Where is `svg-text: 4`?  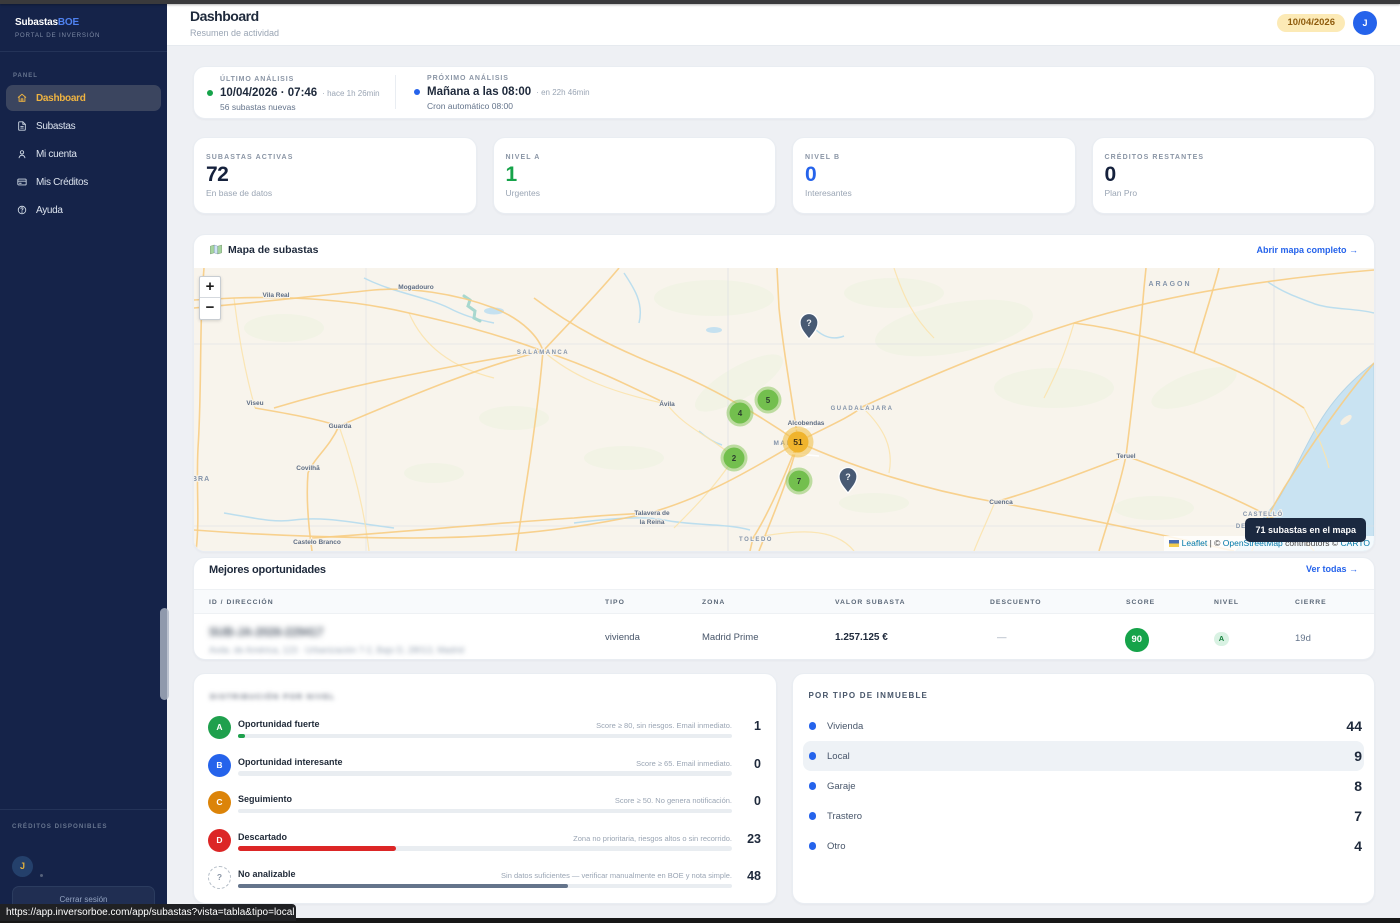
svg-text: 4 is located at coordinates (740, 413).